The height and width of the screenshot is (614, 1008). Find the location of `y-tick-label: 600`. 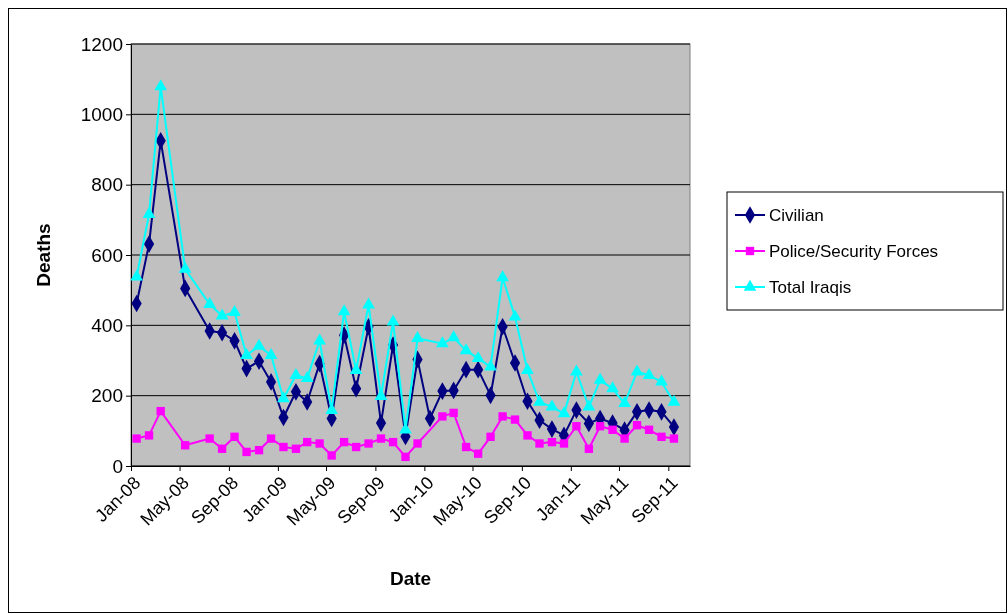

y-tick-label: 600 is located at coordinates (107, 255).